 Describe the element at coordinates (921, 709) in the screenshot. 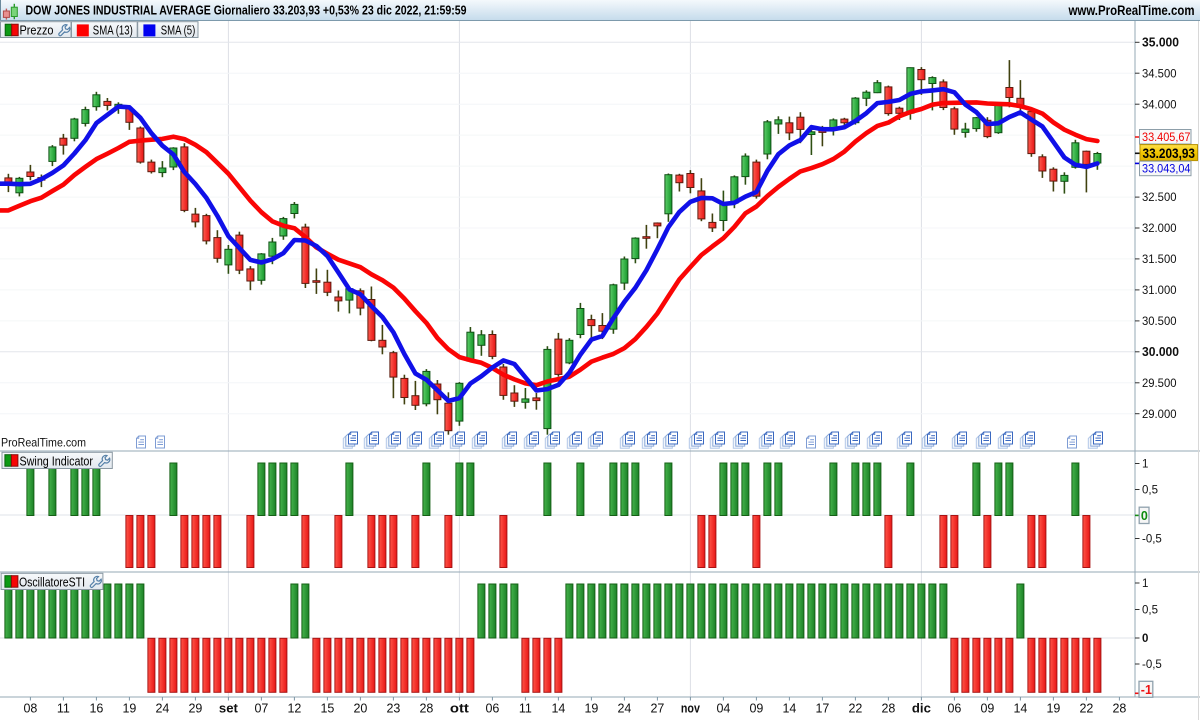

I see `svg-text: dic` at that location.